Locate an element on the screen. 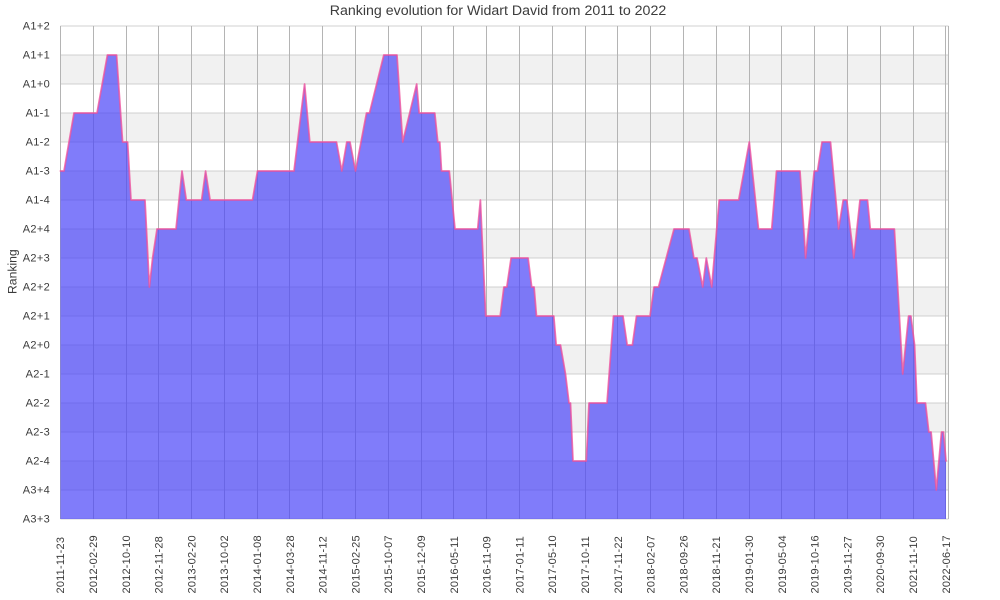  svg-text: Ranking is located at coordinates (13, 271).